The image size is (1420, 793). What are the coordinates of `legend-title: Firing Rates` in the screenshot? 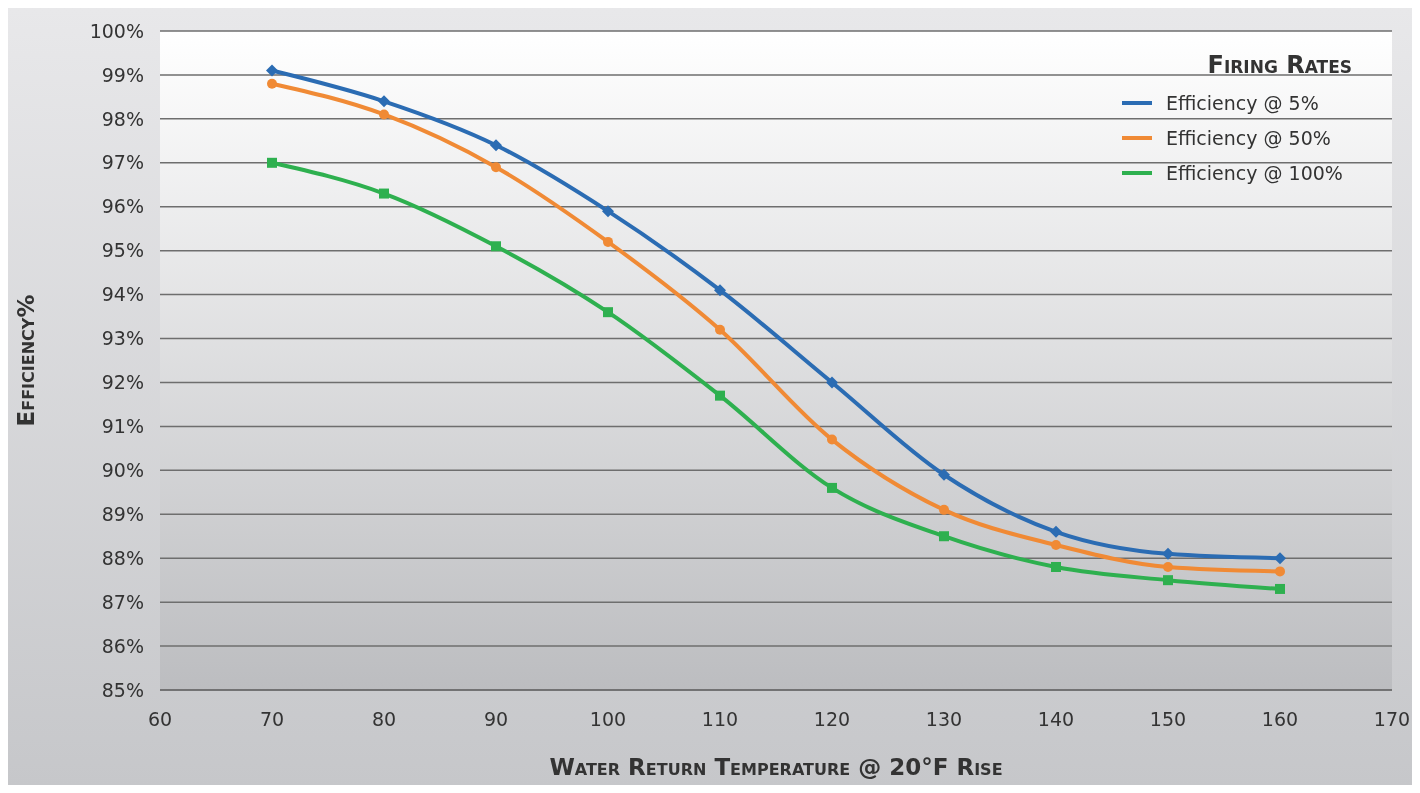 It's located at (1279, 65).